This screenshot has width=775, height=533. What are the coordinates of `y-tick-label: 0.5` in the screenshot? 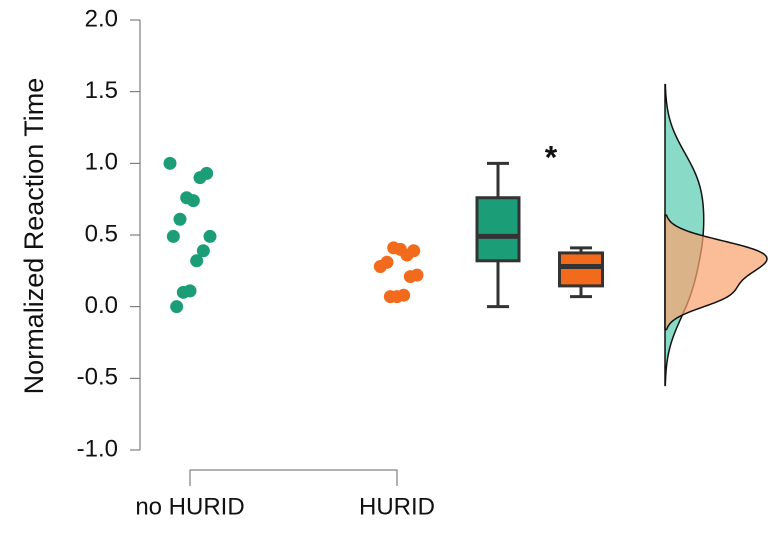 It's located at (101, 233).